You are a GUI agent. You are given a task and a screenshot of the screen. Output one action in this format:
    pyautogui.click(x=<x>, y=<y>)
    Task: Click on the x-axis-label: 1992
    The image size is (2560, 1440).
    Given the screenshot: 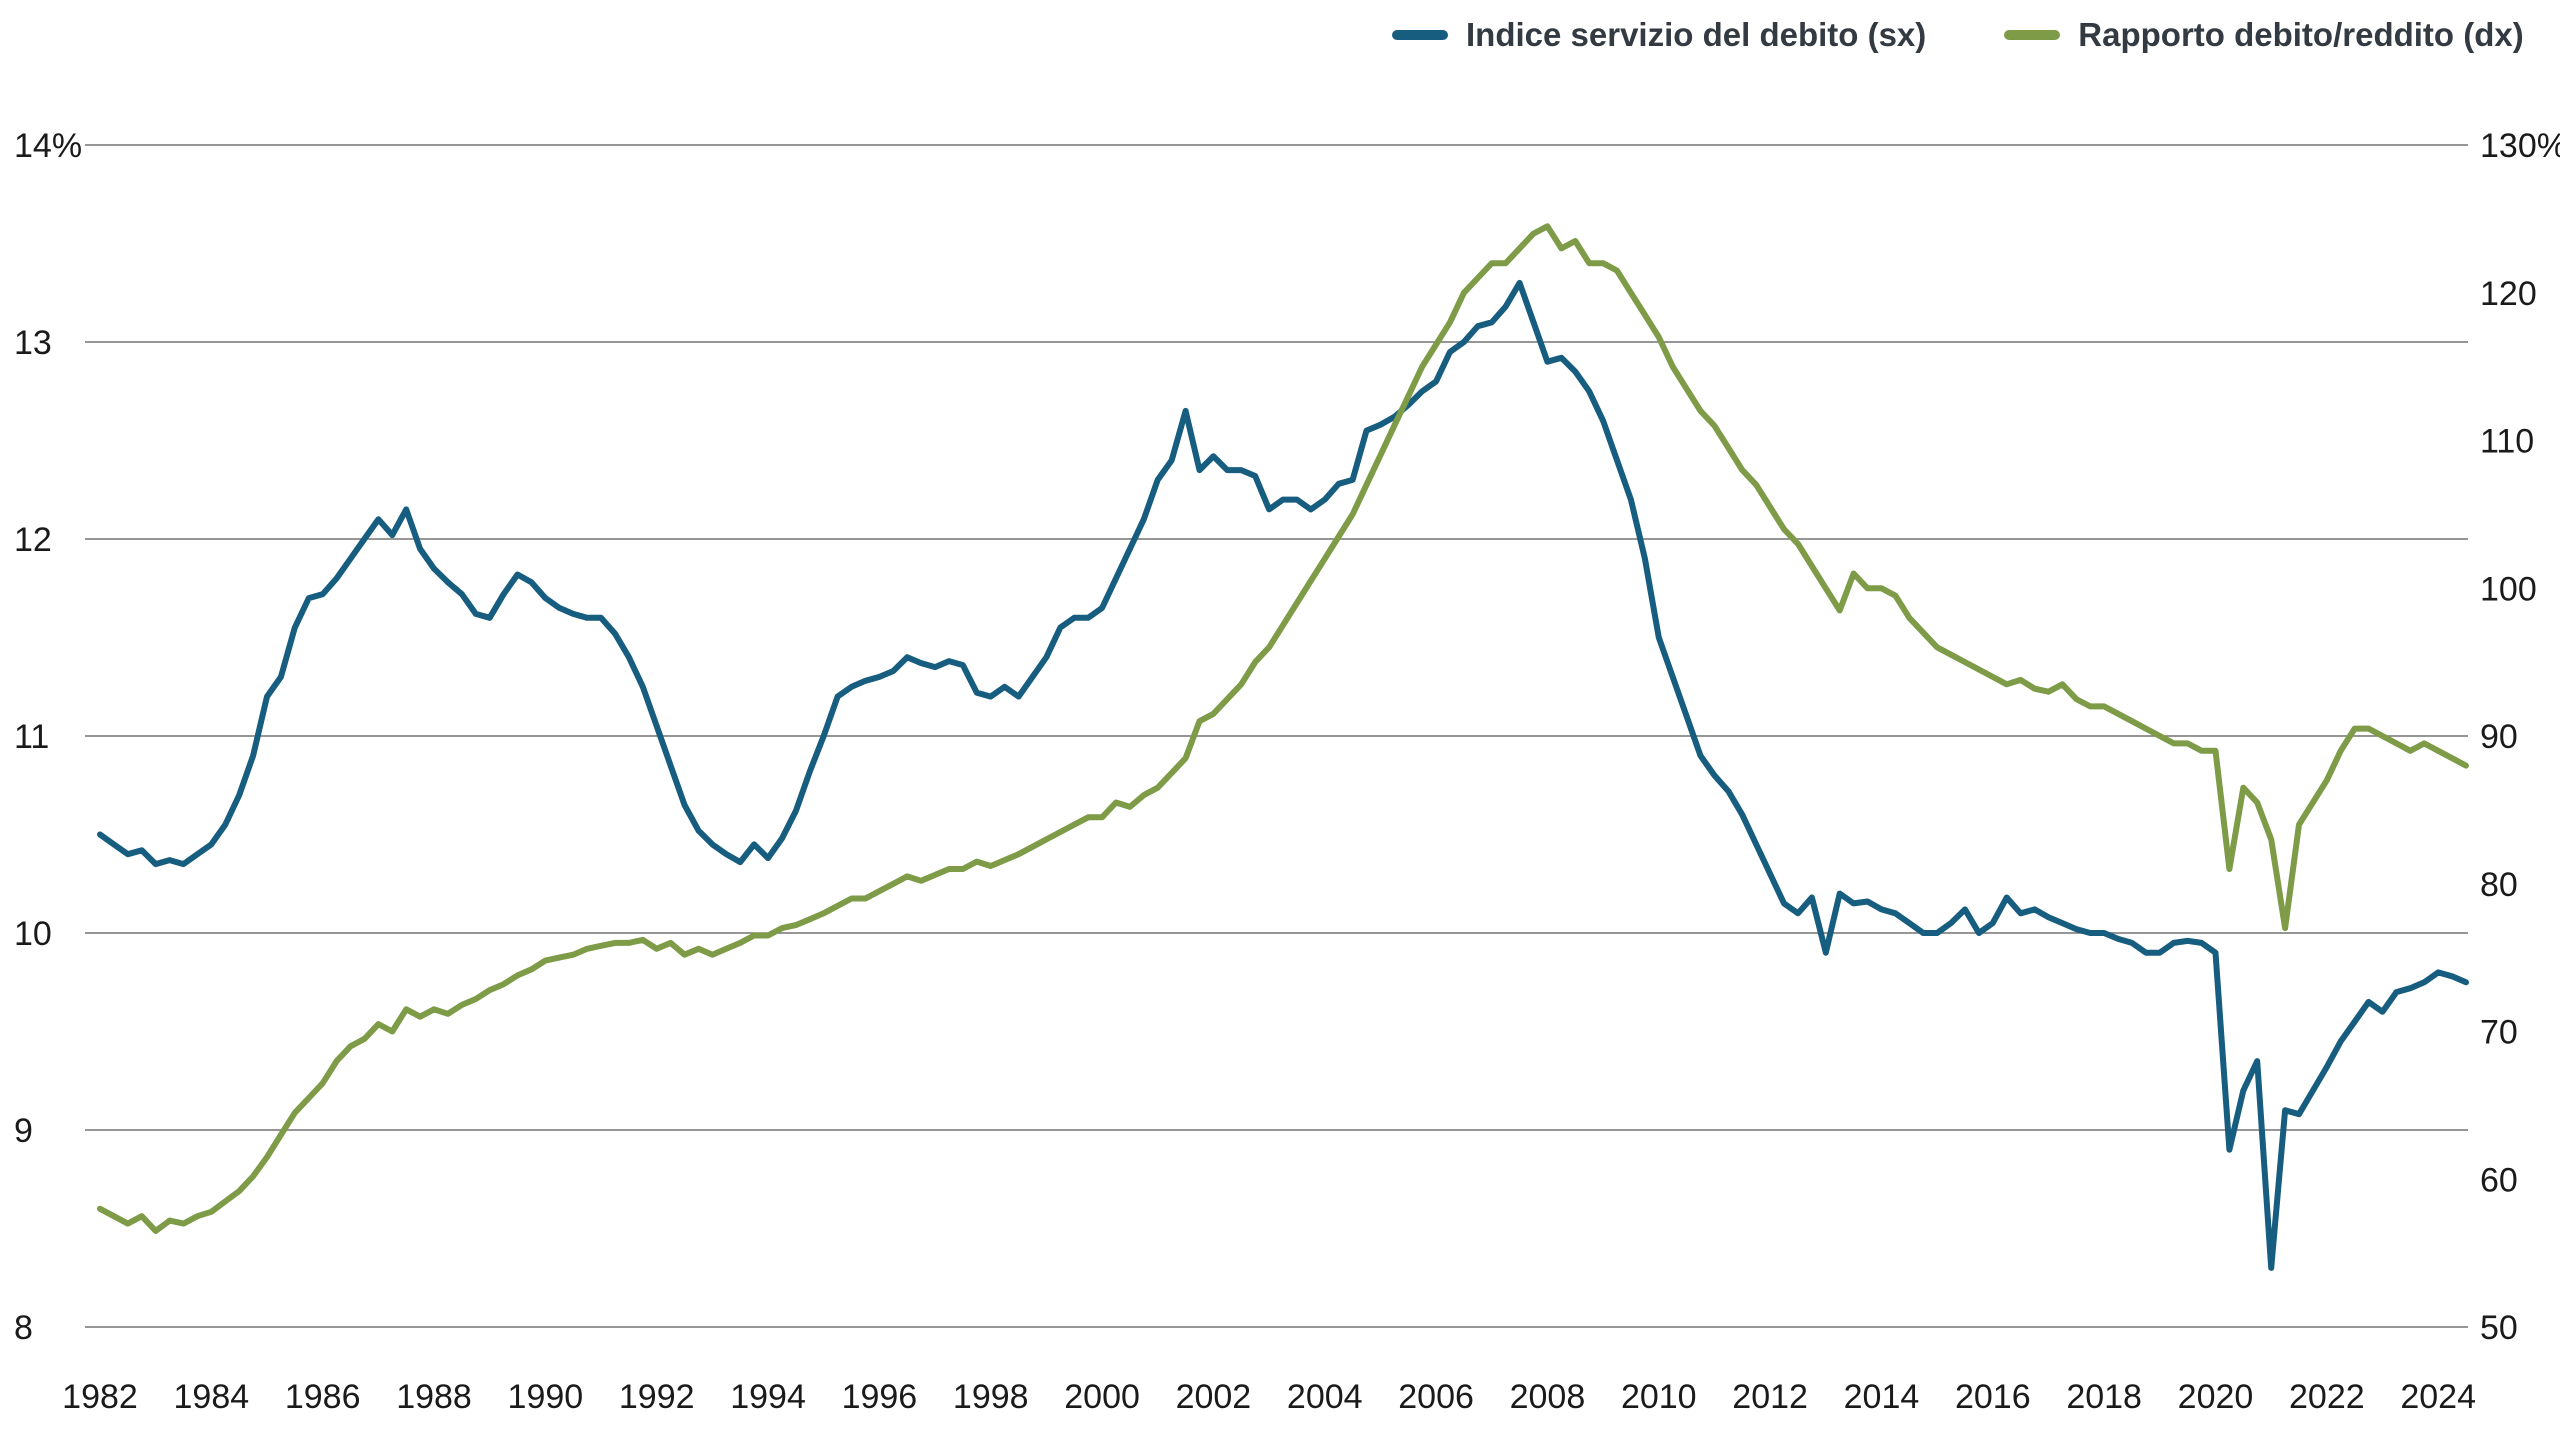 What is the action you would take?
    pyautogui.click(x=657, y=1397)
    